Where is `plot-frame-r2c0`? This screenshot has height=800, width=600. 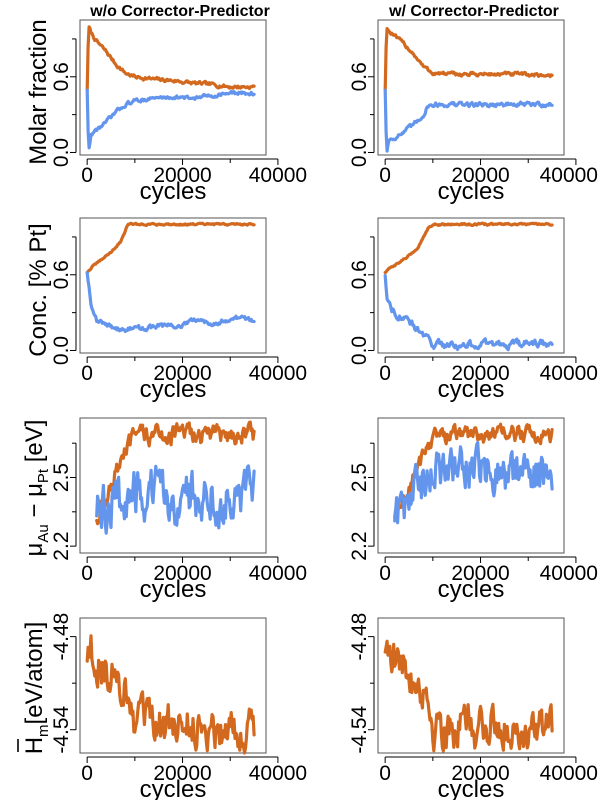
plot-frame-r2c0 is located at coordinates (173, 485).